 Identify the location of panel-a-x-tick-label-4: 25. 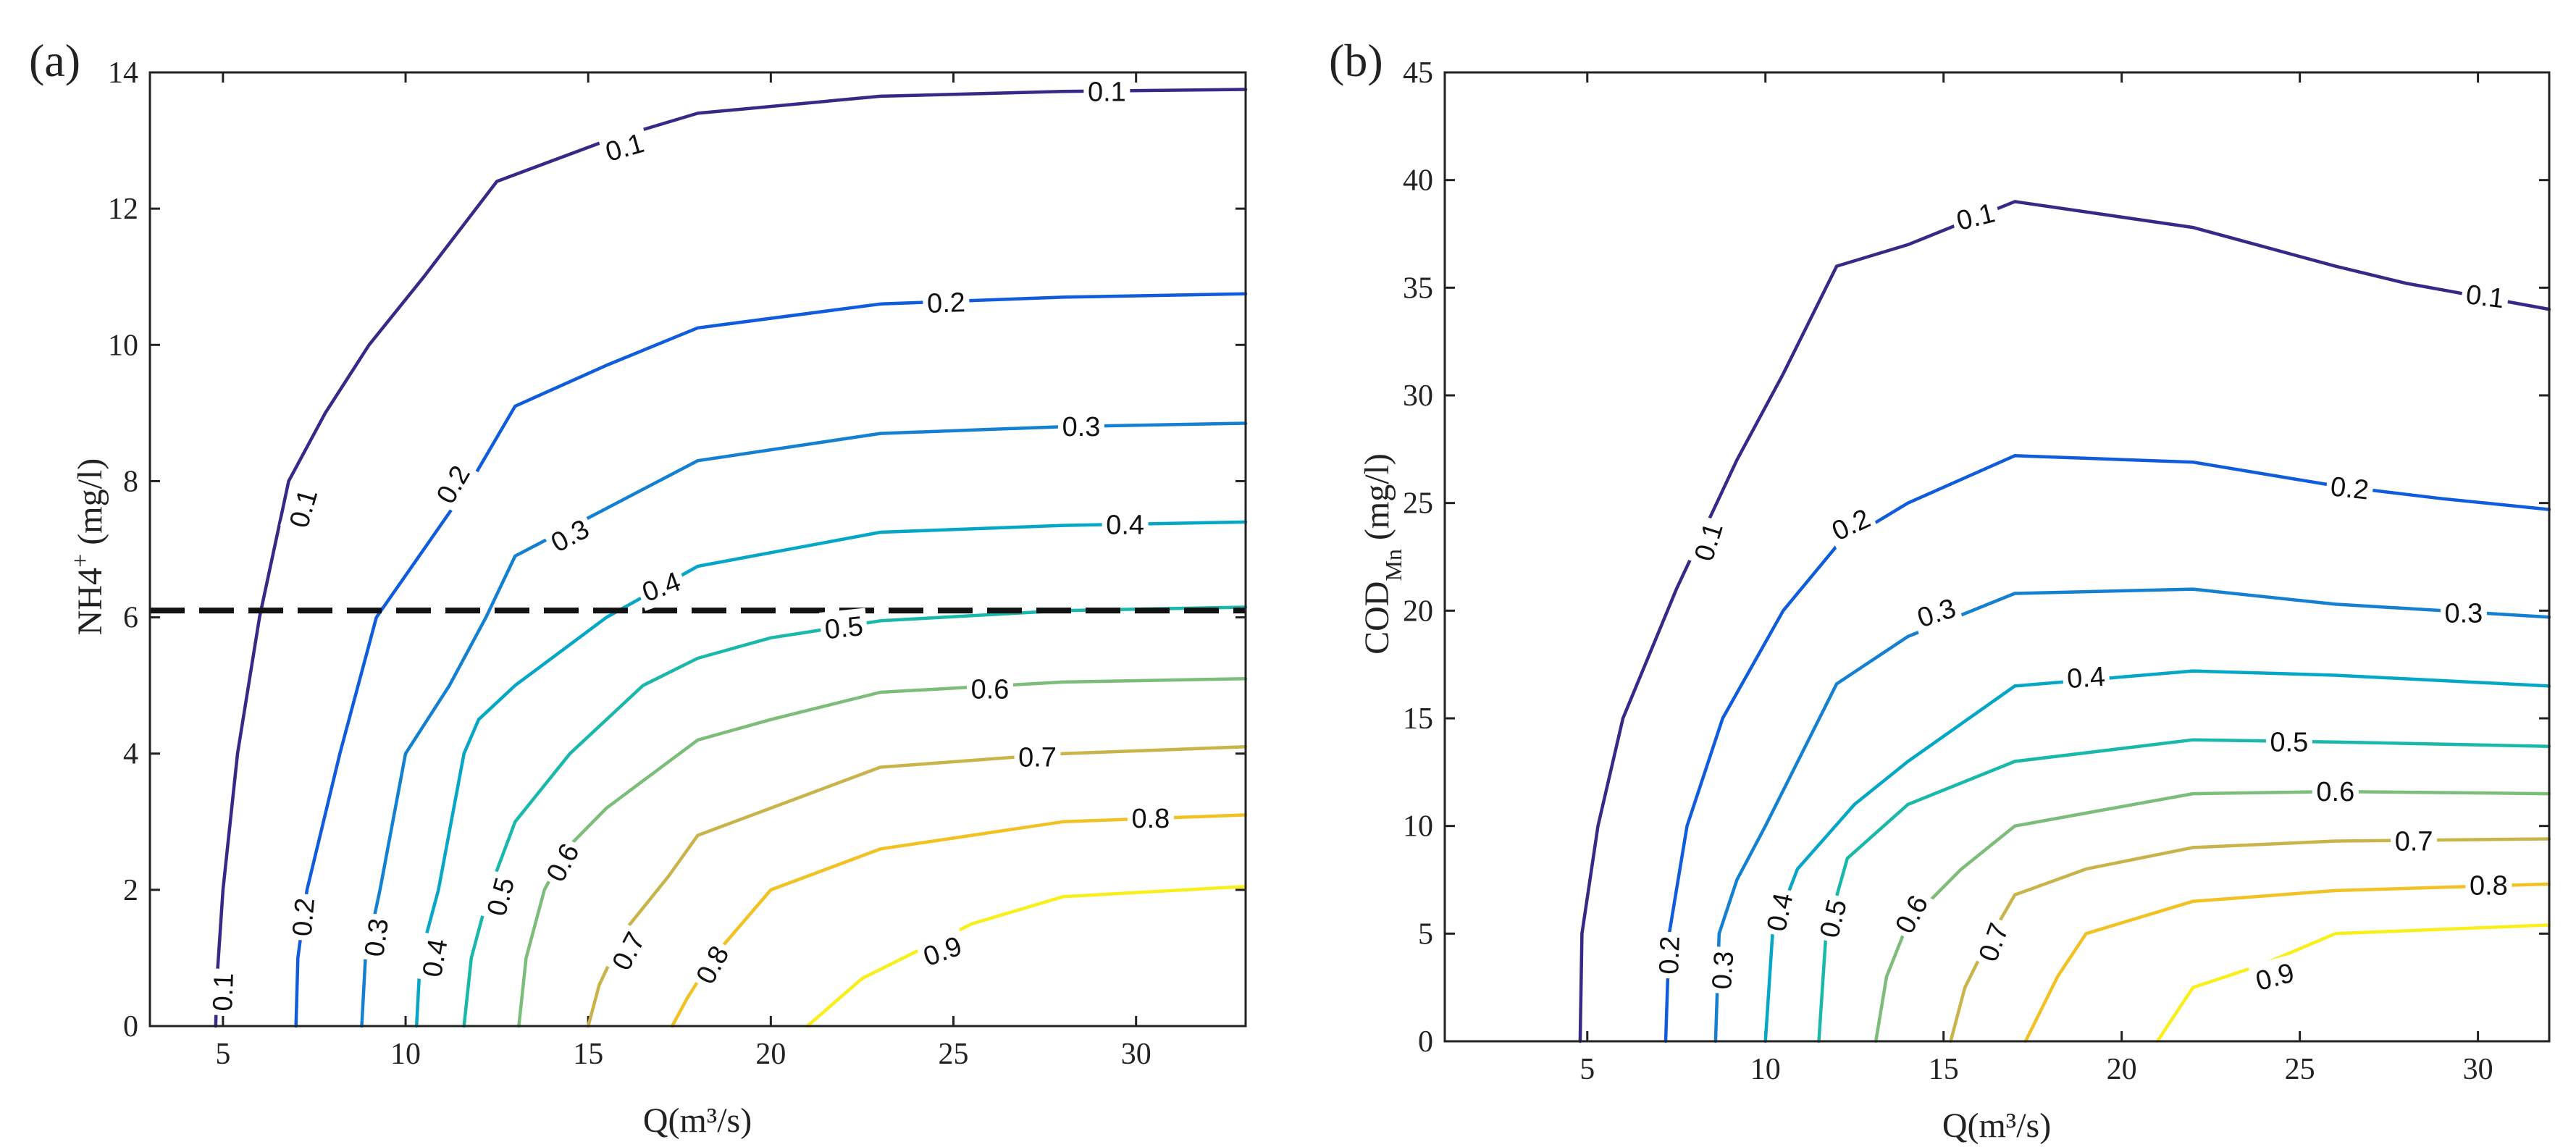
(954, 1054).